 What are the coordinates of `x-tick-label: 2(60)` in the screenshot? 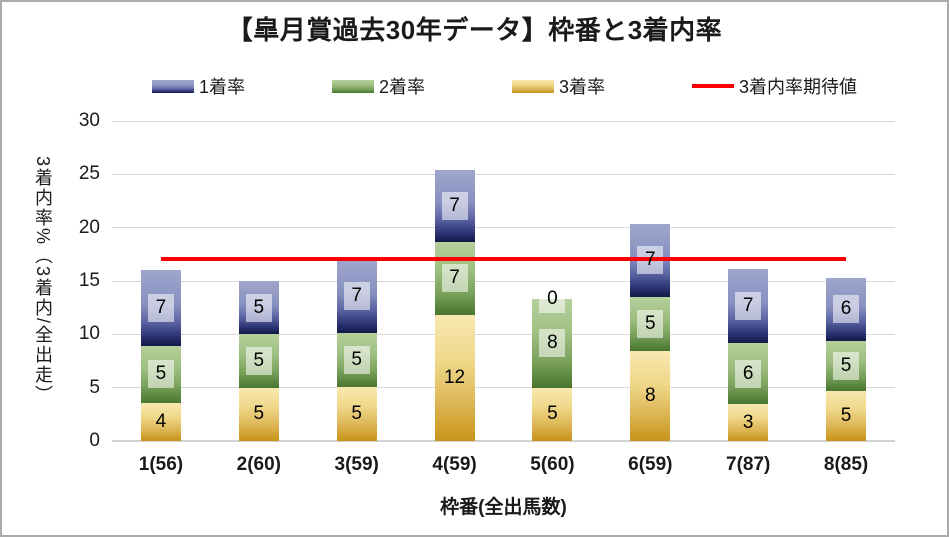 It's located at (258, 464).